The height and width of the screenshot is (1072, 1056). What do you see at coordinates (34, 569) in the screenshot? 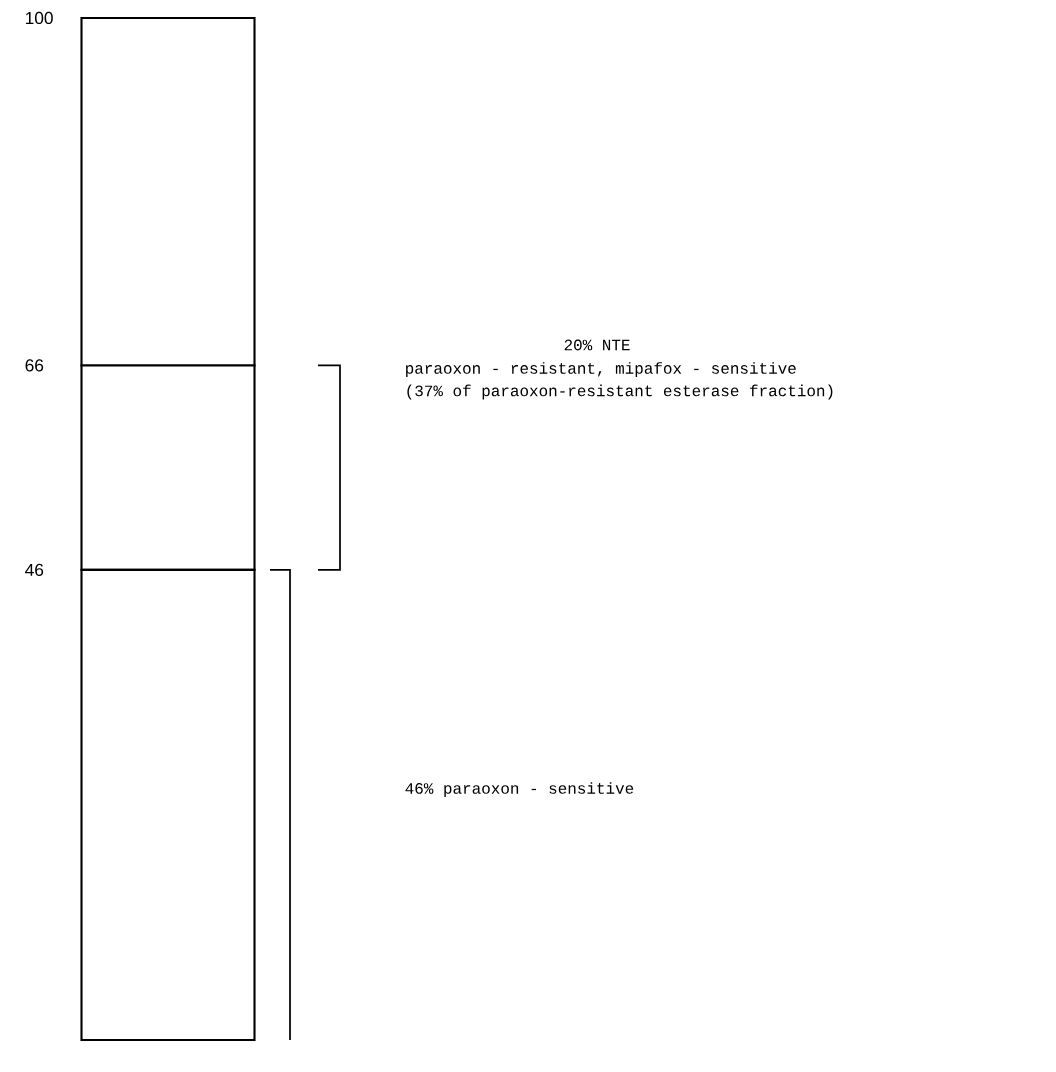
I see `y-tick-label: 46` at bounding box center [34, 569].